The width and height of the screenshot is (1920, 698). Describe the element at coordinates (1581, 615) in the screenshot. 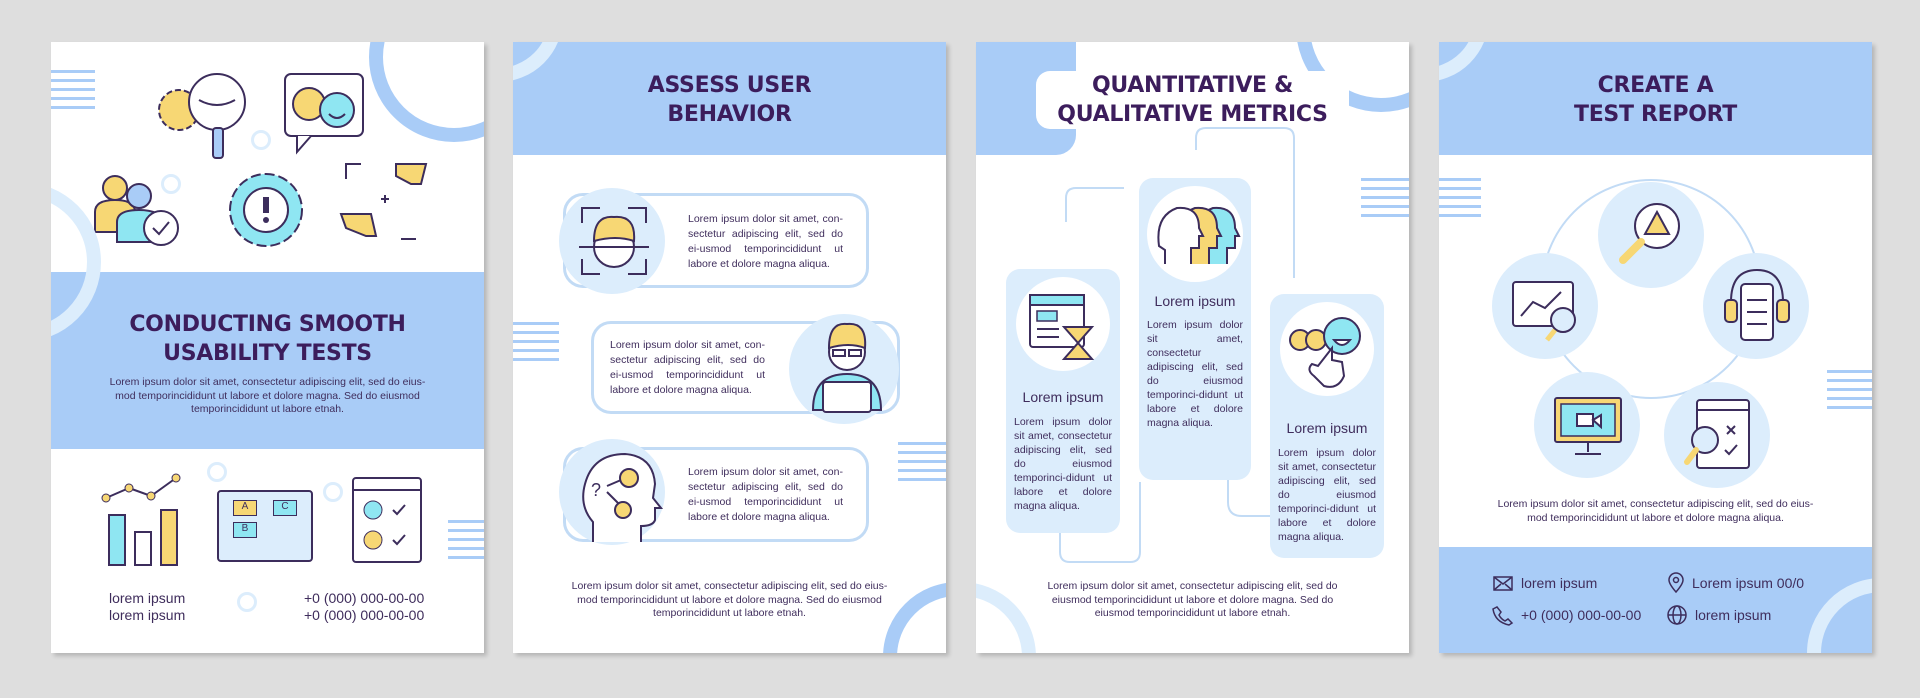

I see `contact-text: +0 (000) 000-00-00` at that location.